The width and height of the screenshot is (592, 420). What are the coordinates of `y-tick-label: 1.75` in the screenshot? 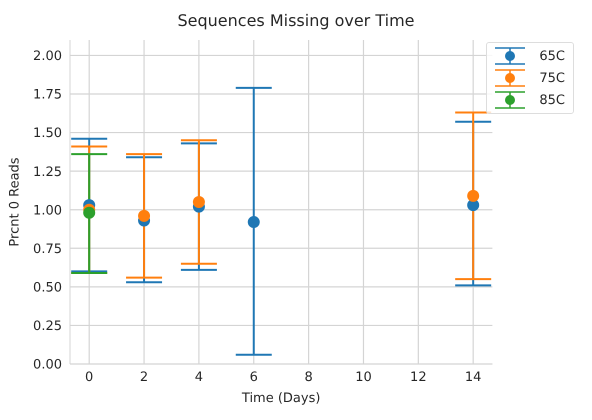 It's located at (47, 95).